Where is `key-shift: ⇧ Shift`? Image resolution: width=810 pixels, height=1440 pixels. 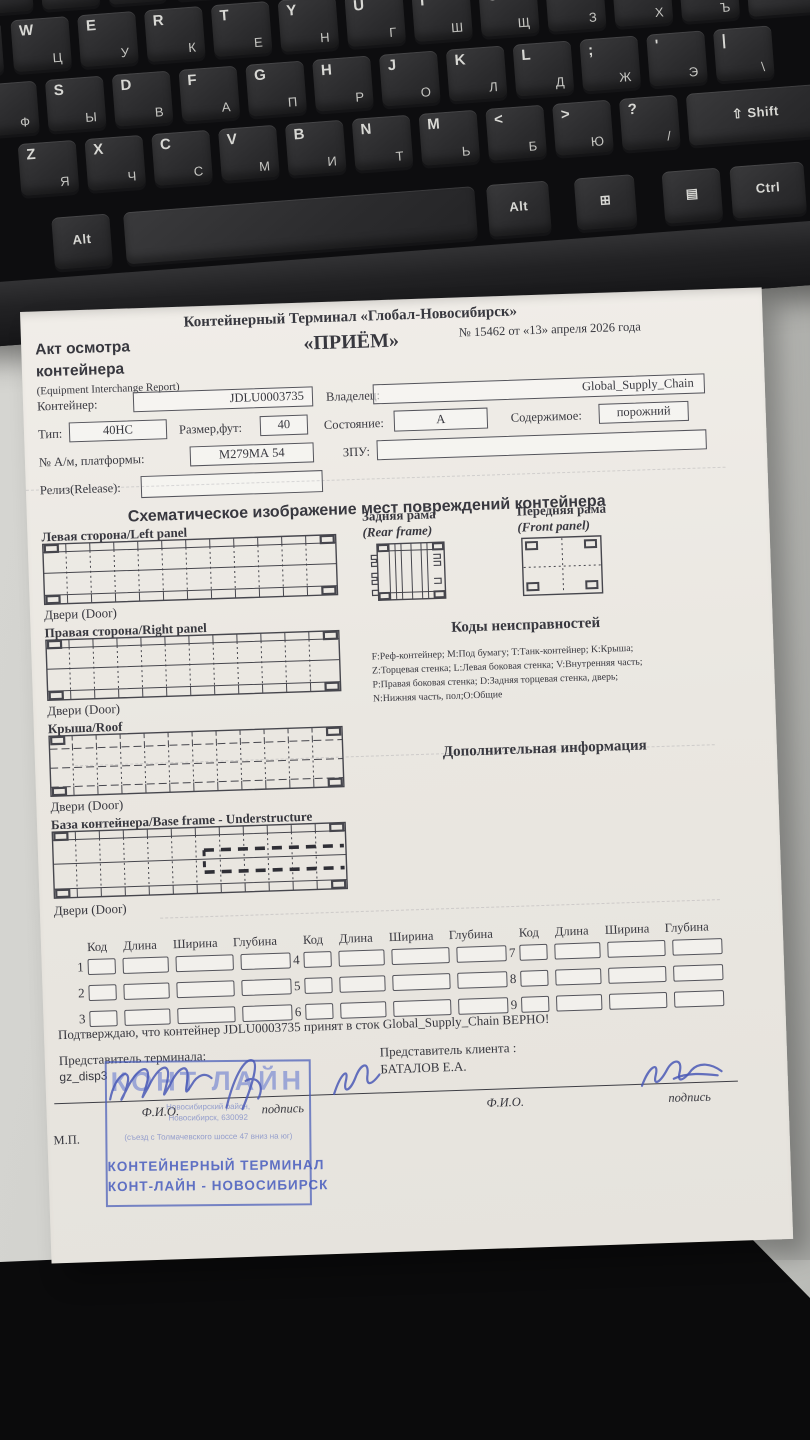 key-shift: ⇧ Shift is located at coordinates (747, 114).